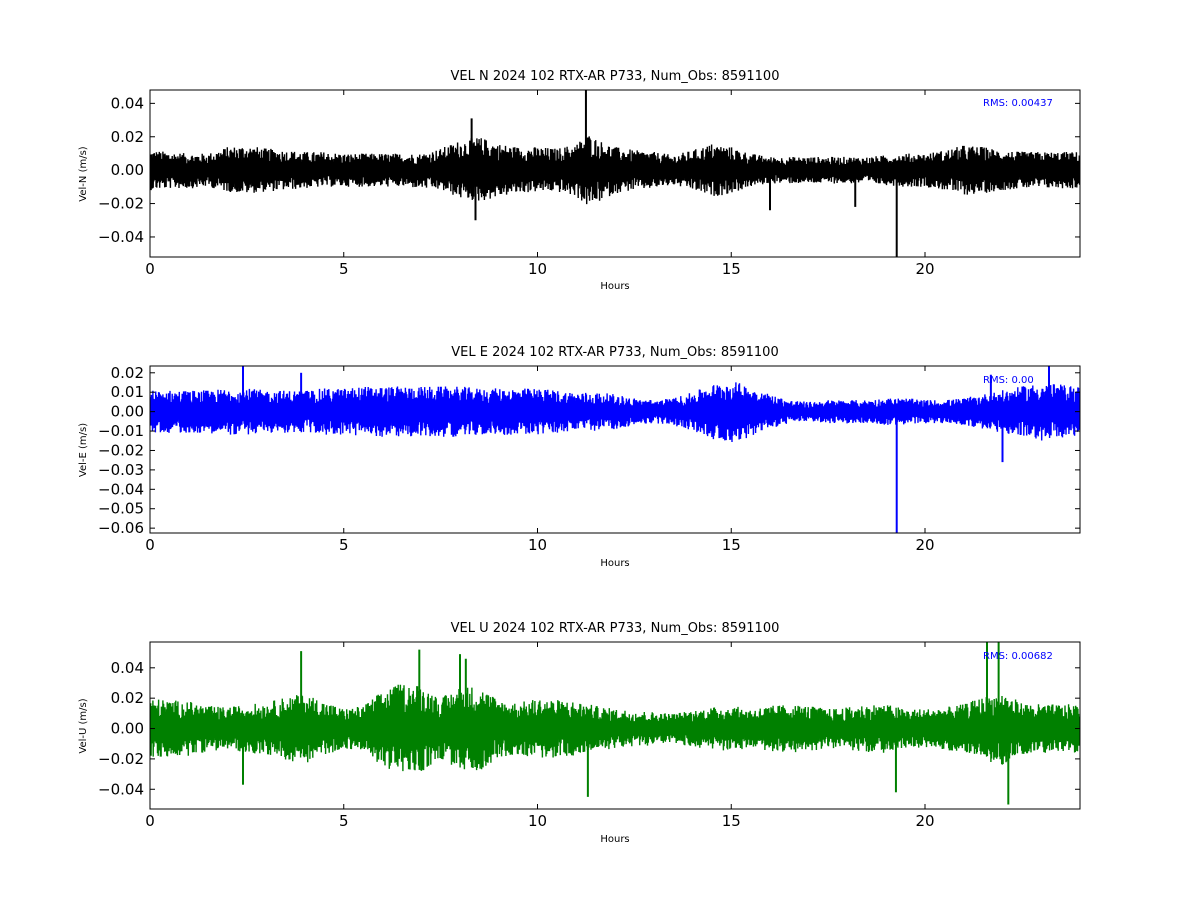  Describe the element at coordinates (121, 431) in the screenshot. I see `y-tick-label: −0.01` at that location.